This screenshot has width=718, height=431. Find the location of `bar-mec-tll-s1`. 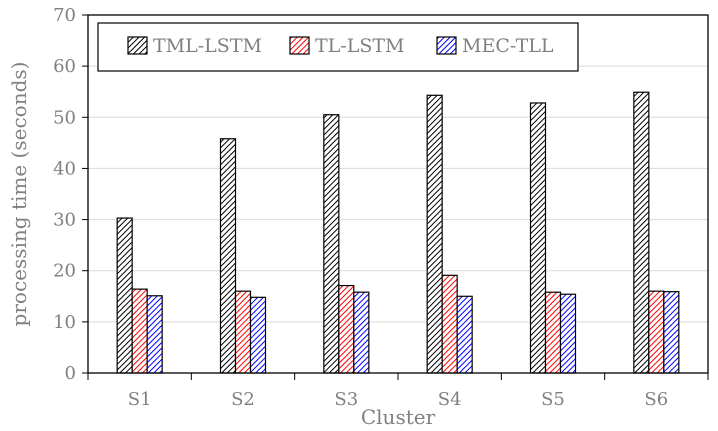

bar-mec-tll-s1 is located at coordinates (154, 334).